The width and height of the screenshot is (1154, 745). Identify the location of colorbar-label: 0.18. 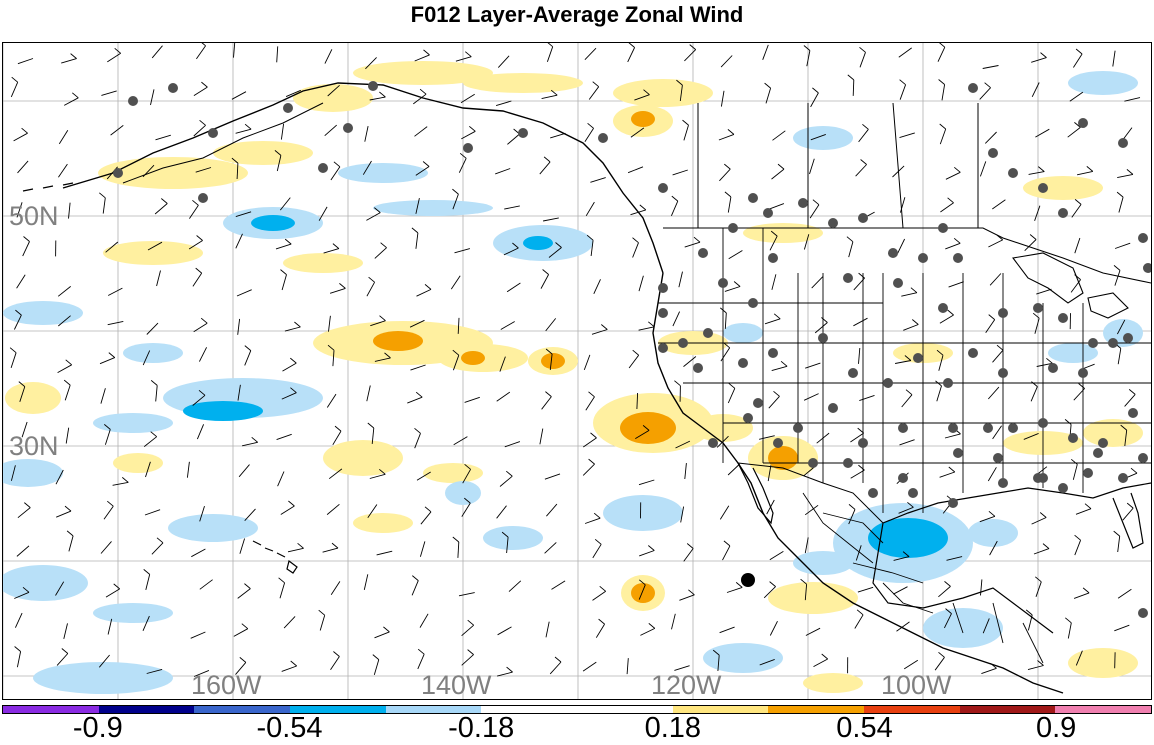
(673, 728).